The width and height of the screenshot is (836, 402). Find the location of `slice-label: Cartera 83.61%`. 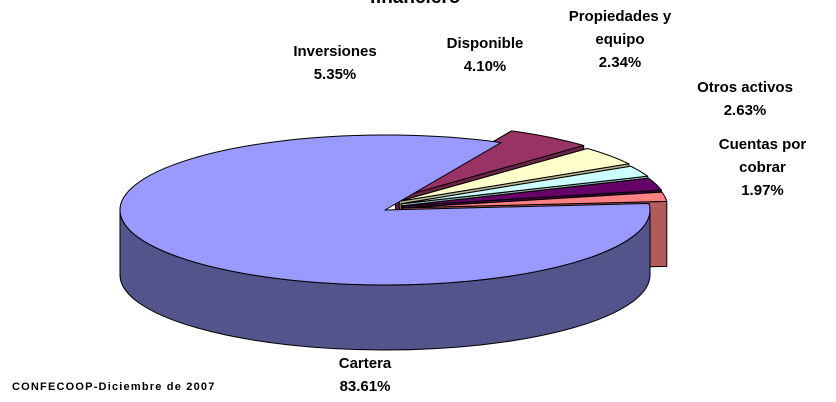

slice-label: Cartera 83.61% is located at coordinates (365, 375).